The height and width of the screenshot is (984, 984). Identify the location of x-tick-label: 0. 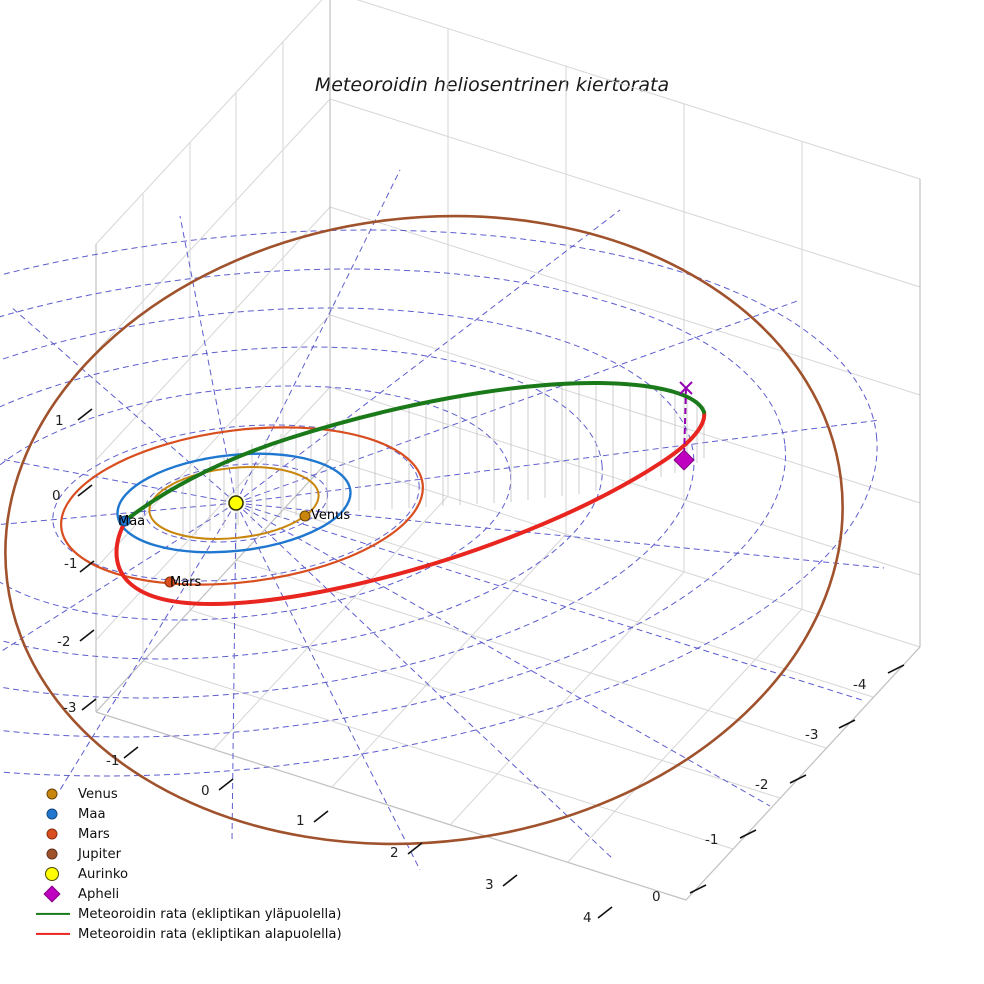
(205, 791).